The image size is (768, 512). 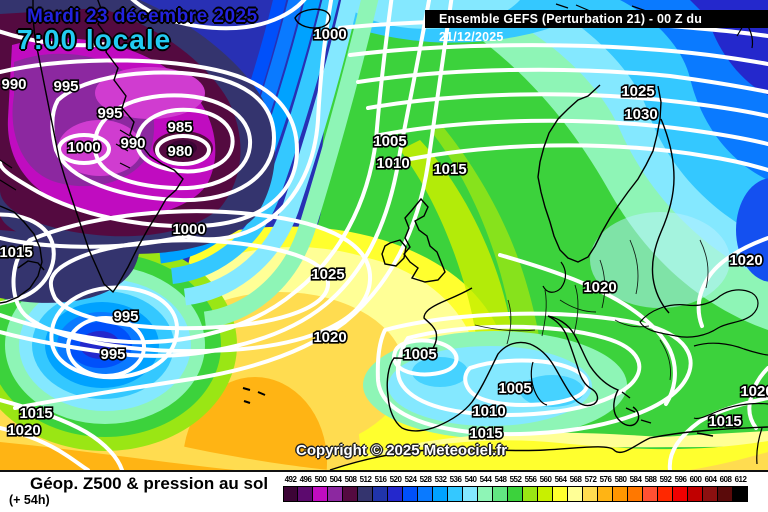 What do you see at coordinates (392, 163) in the screenshot?
I see `isobar-value-label: 1010` at bounding box center [392, 163].